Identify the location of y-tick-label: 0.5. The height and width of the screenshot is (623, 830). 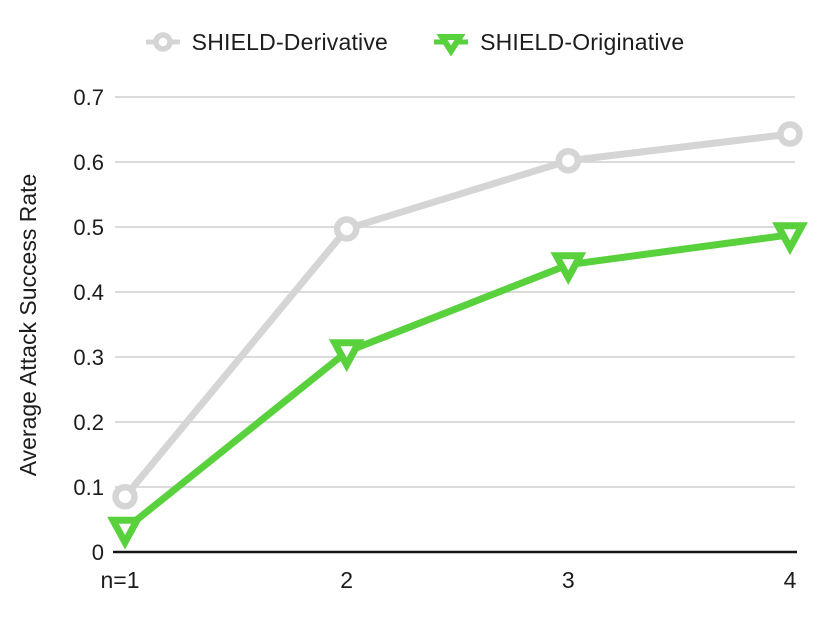
(88, 227).